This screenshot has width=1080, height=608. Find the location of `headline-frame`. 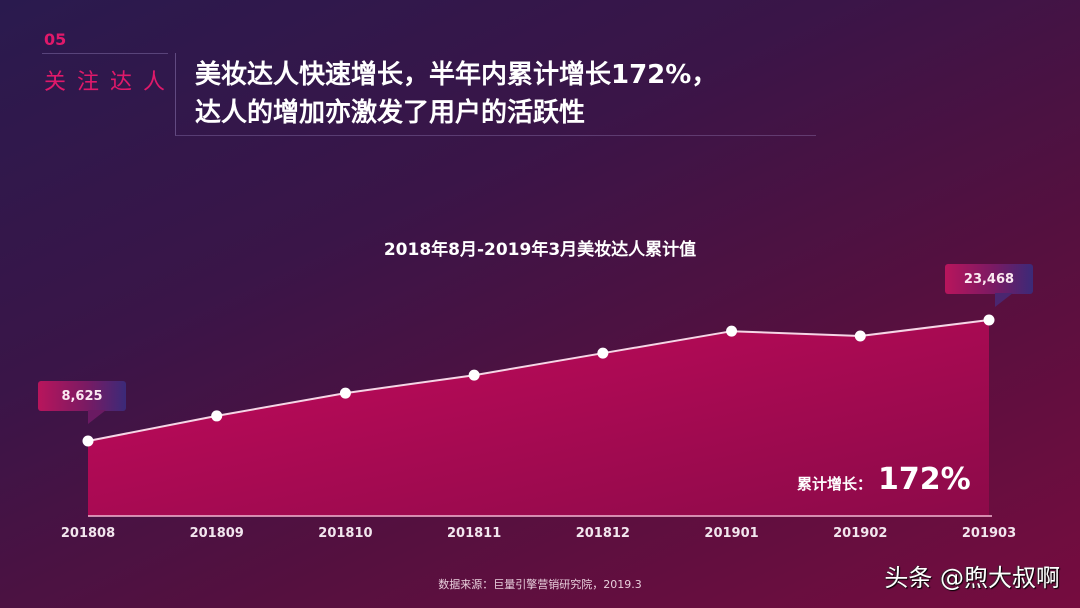

headline-frame is located at coordinates (495, 94).